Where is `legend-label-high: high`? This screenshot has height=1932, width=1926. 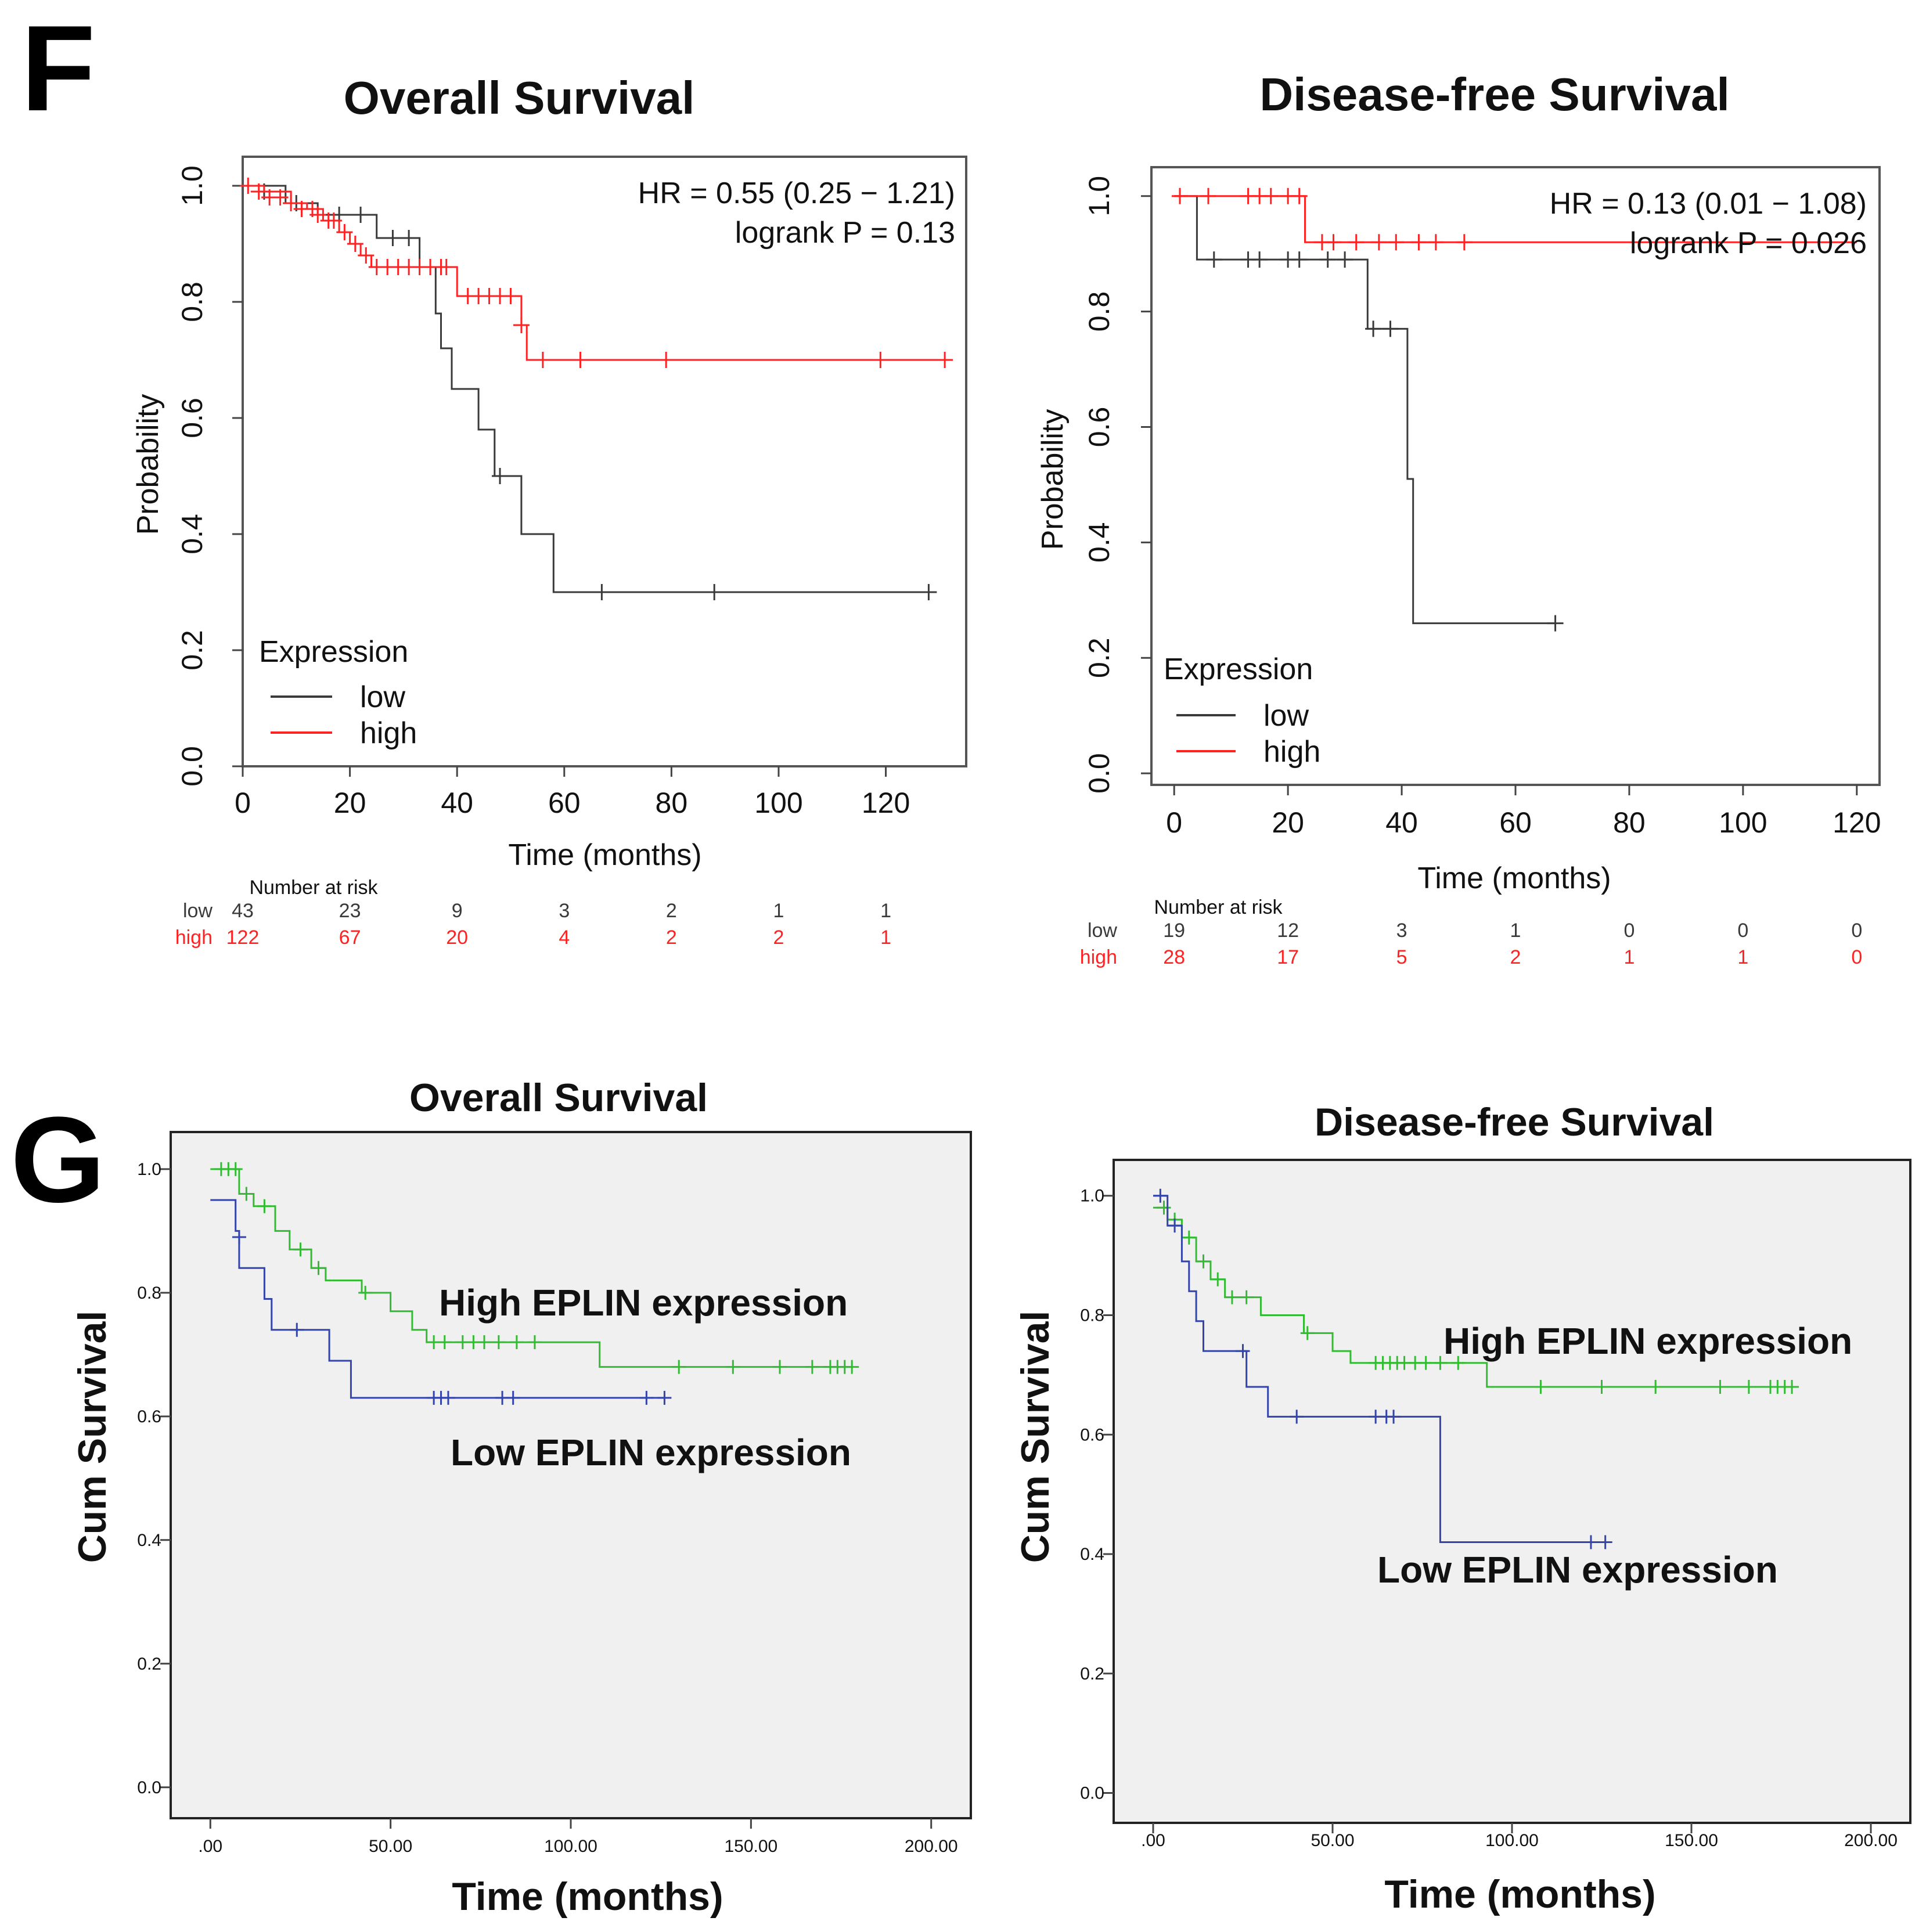
legend-label-high: high is located at coordinates (389, 733).